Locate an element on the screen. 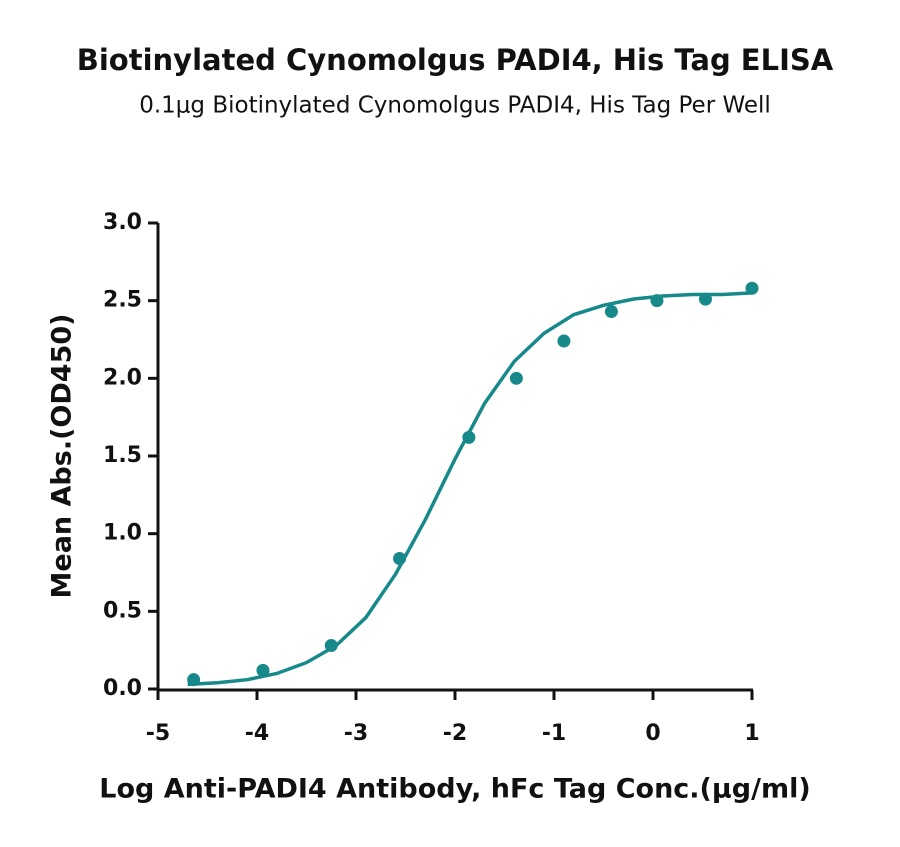 This screenshot has height=847, width=900. x-tick-label: -3 is located at coordinates (356, 733).